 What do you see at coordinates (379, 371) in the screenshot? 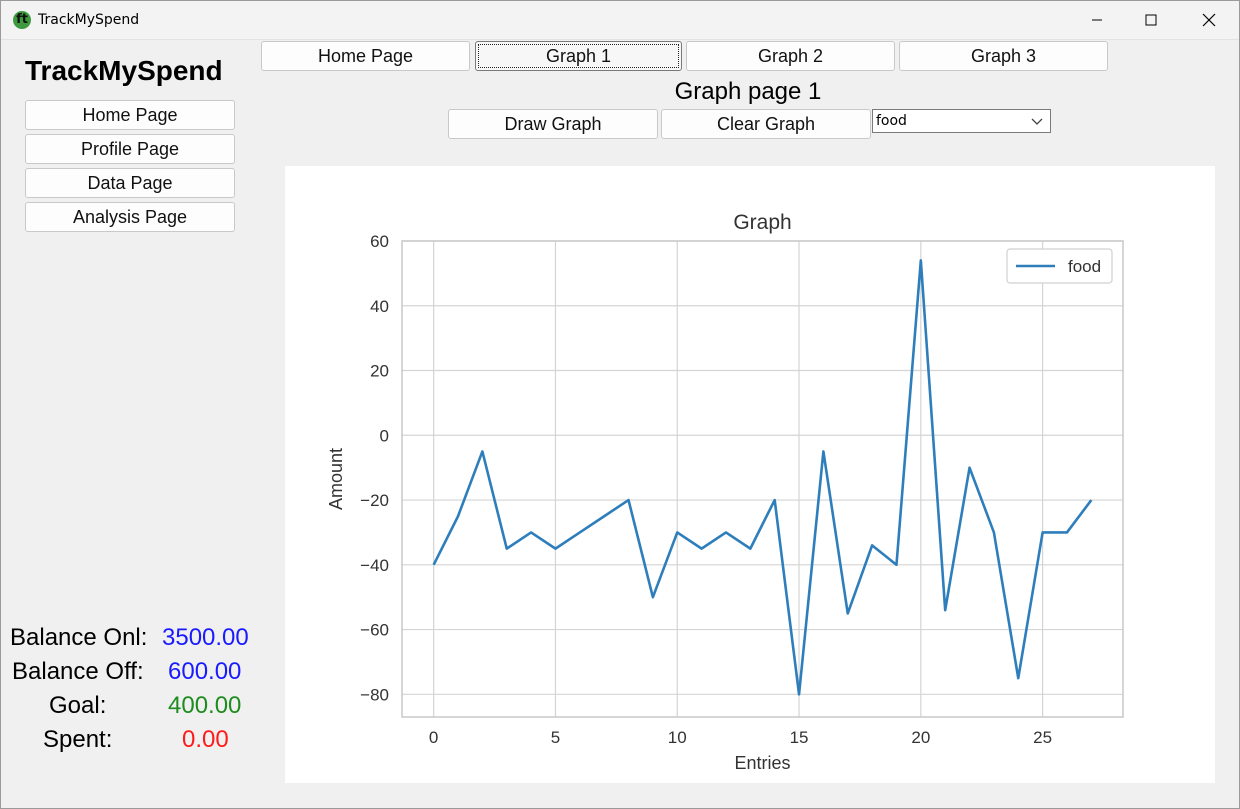
I see `y-tick-label: 20` at bounding box center [379, 371].